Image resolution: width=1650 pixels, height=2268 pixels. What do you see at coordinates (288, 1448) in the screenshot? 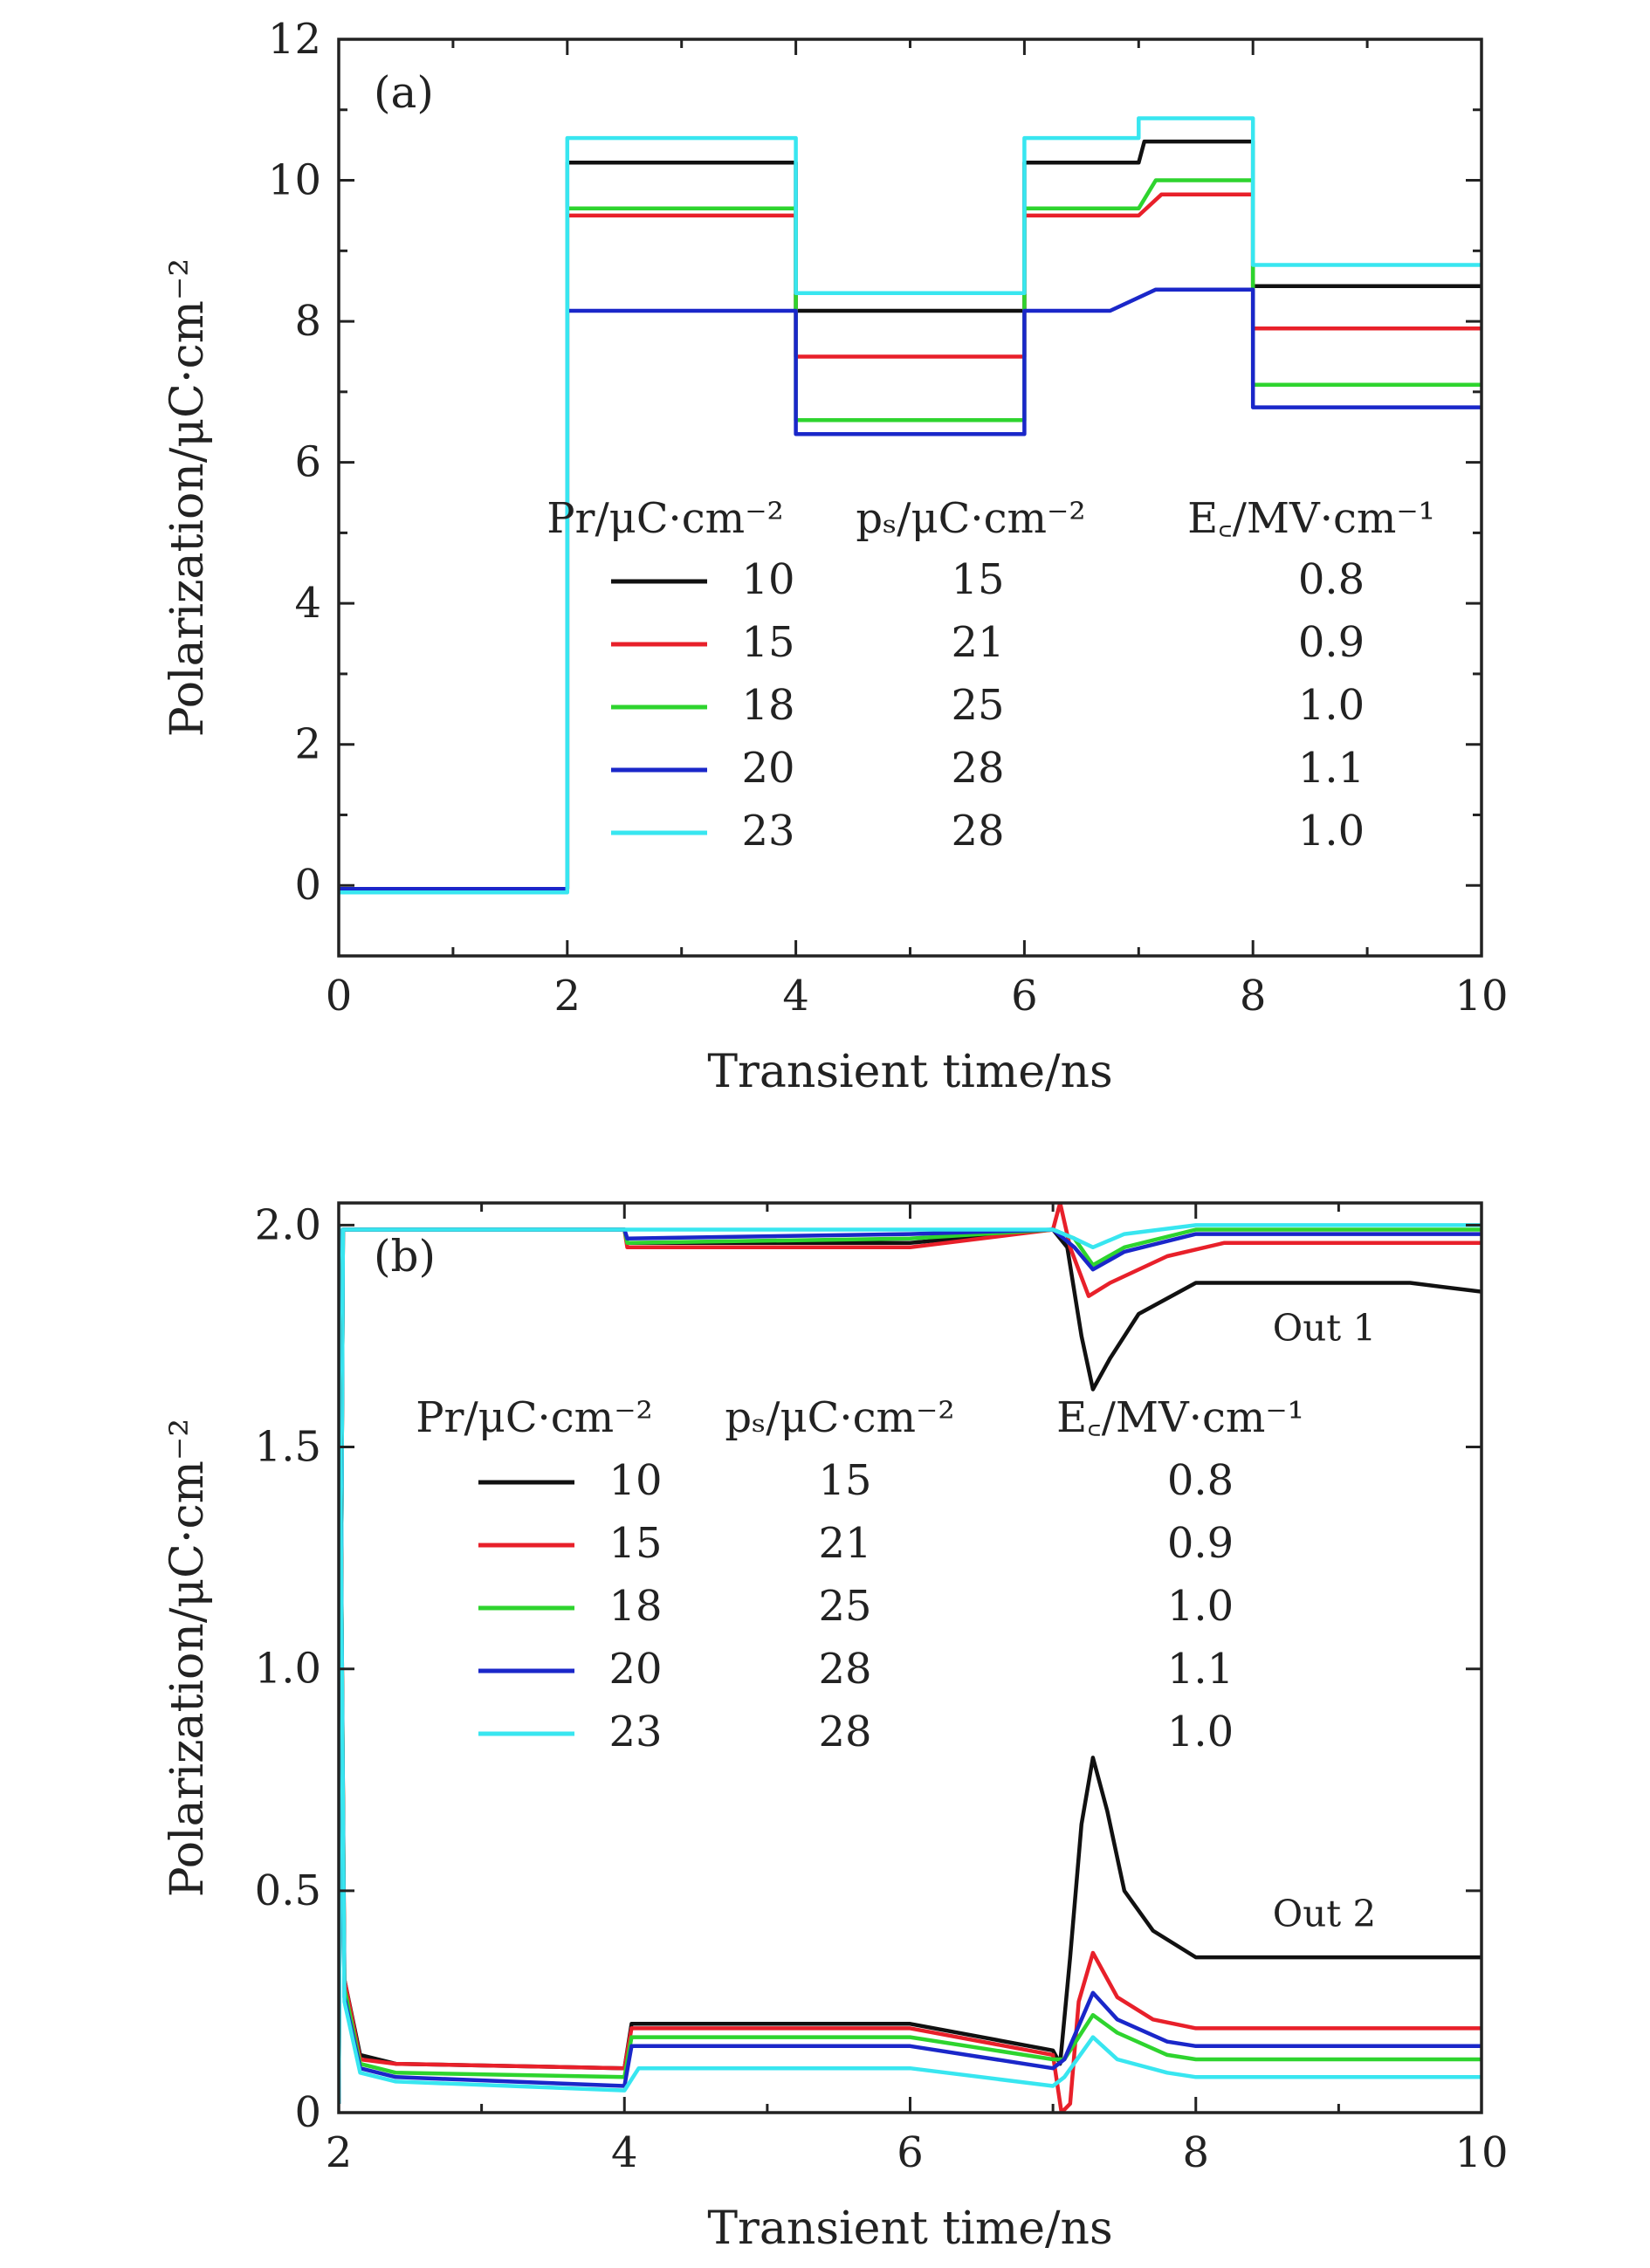
I see `y-tick-label: 1.5` at bounding box center [288, 1448].